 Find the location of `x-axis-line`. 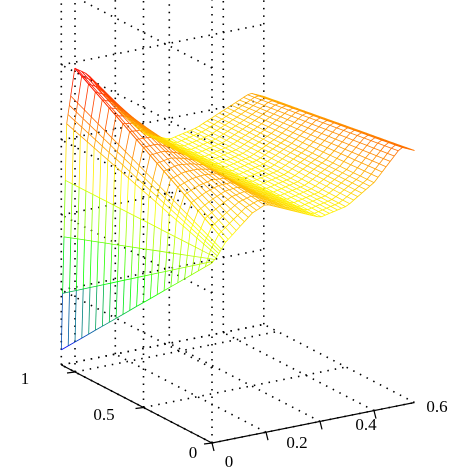

x-axis-line is located at coordinates (313, 422).